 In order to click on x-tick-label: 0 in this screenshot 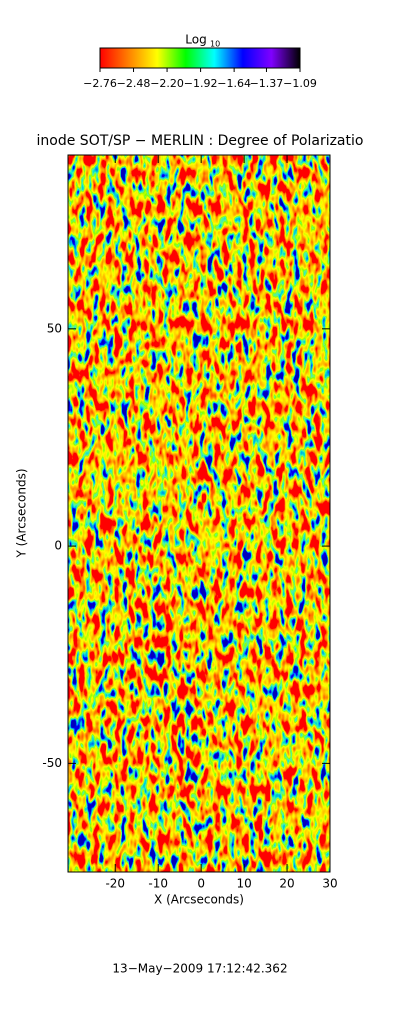, I will do `click(201, 884)`.